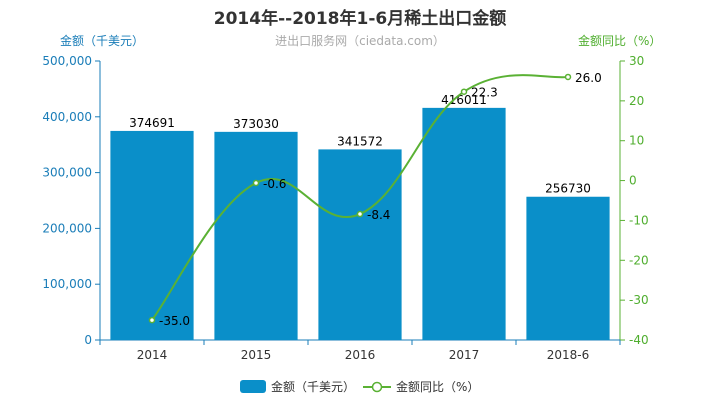 The image size is (720, 400). I want to click on x-tick-label: 2017, so click(464, 355).